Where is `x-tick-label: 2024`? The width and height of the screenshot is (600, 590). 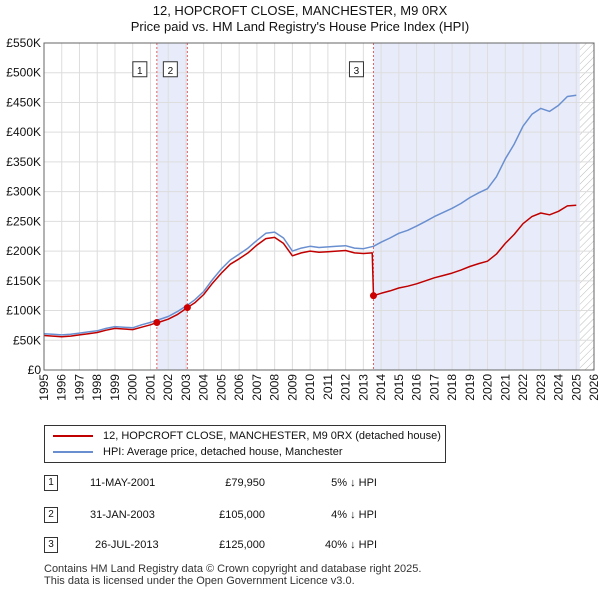 x-tick-label: 2024 is located at coordinates (559, 387).